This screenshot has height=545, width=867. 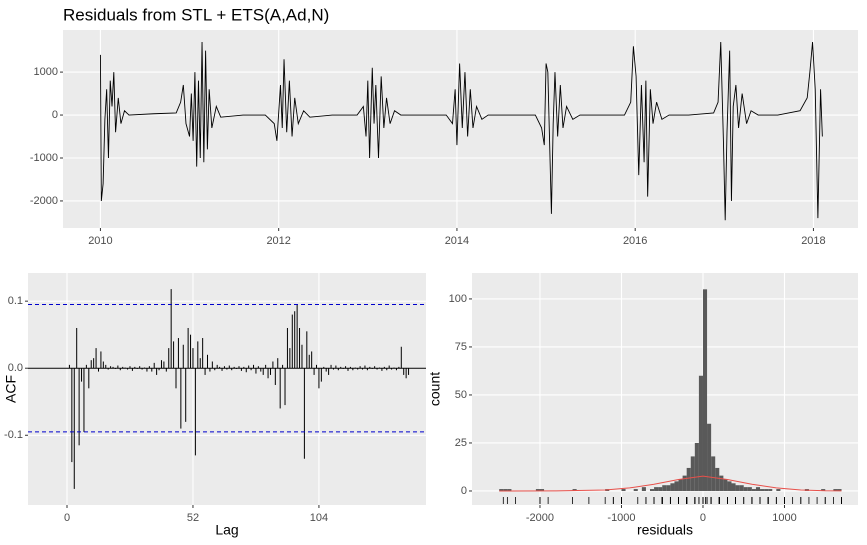 I want to click on x-tick-label: 2012, so click(x=278, y=241).